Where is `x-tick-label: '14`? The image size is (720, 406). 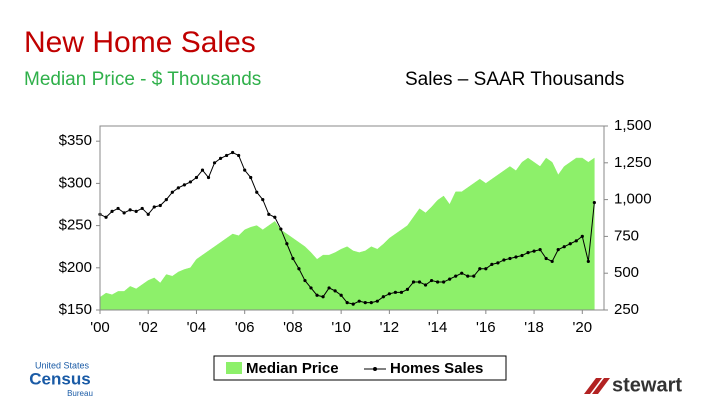 x-tick-label: '14 is located at coordinates (438, 327).